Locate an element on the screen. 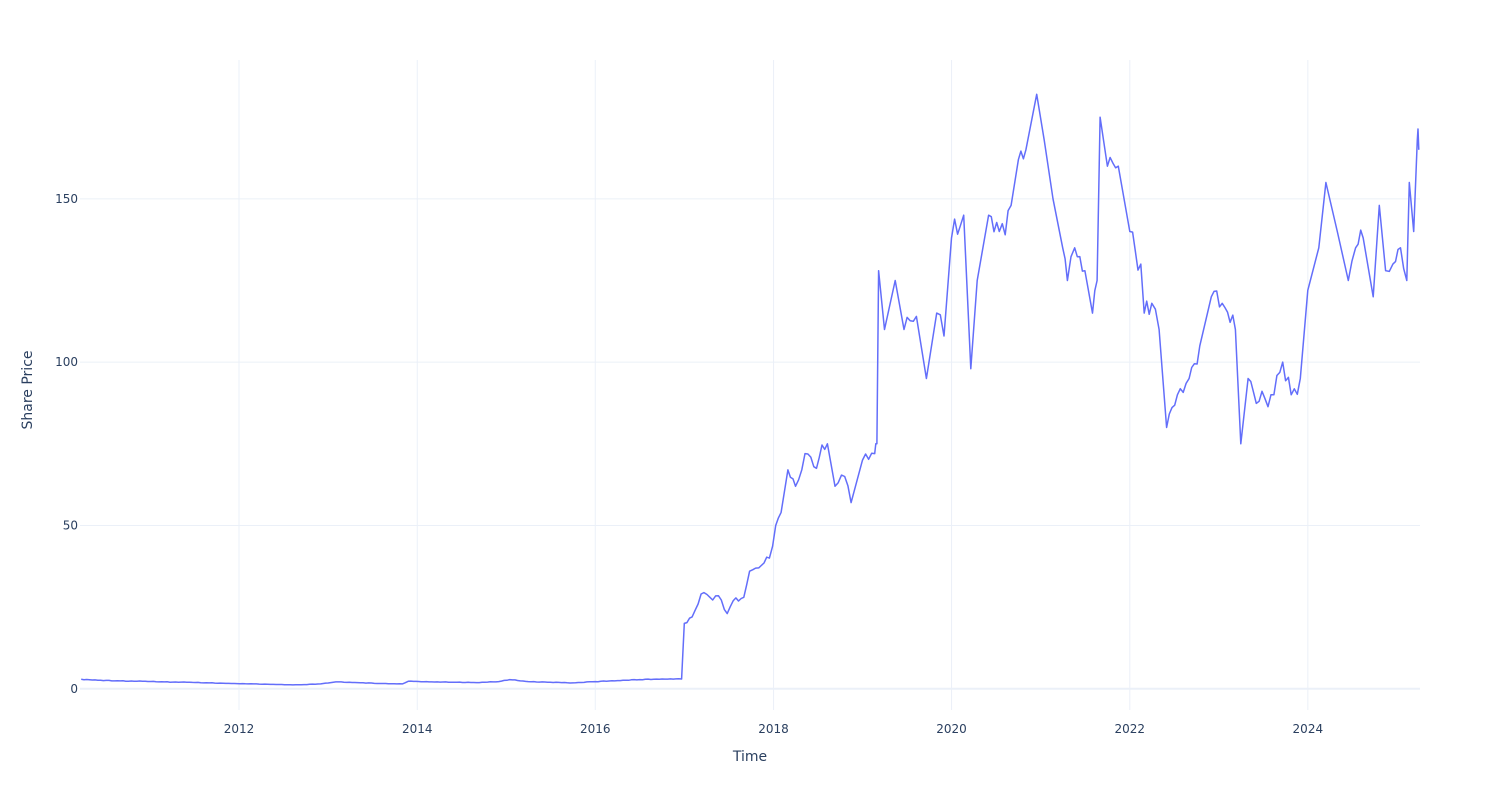  y-tick-label: 0 is located at coordinates (74, 689).